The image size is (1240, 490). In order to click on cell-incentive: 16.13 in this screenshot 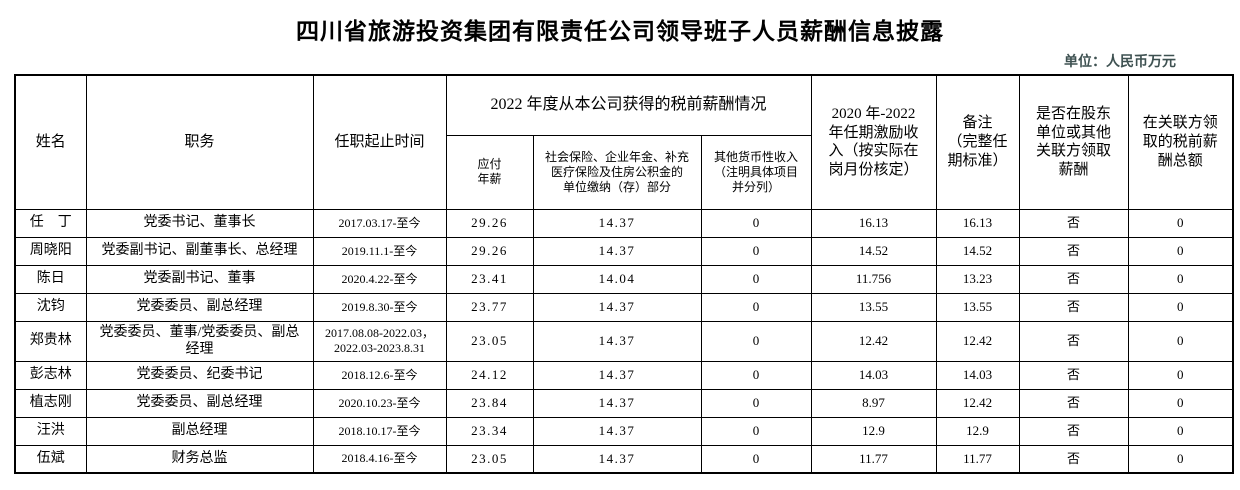, I will do `click(873, 223)`.